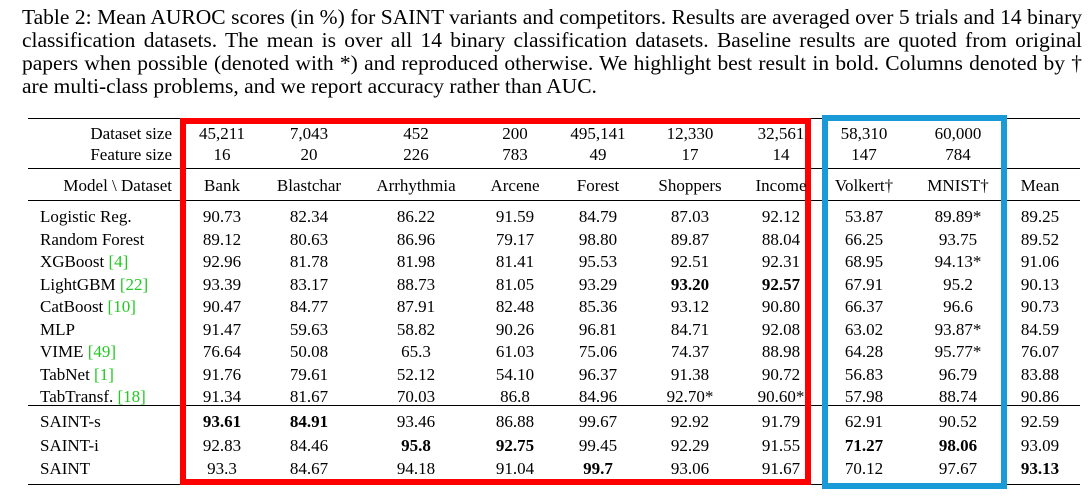  Describe the element at coordinates (781, 133) in the screenshot. I see `dataset-size-cell: 32,561` at that location.